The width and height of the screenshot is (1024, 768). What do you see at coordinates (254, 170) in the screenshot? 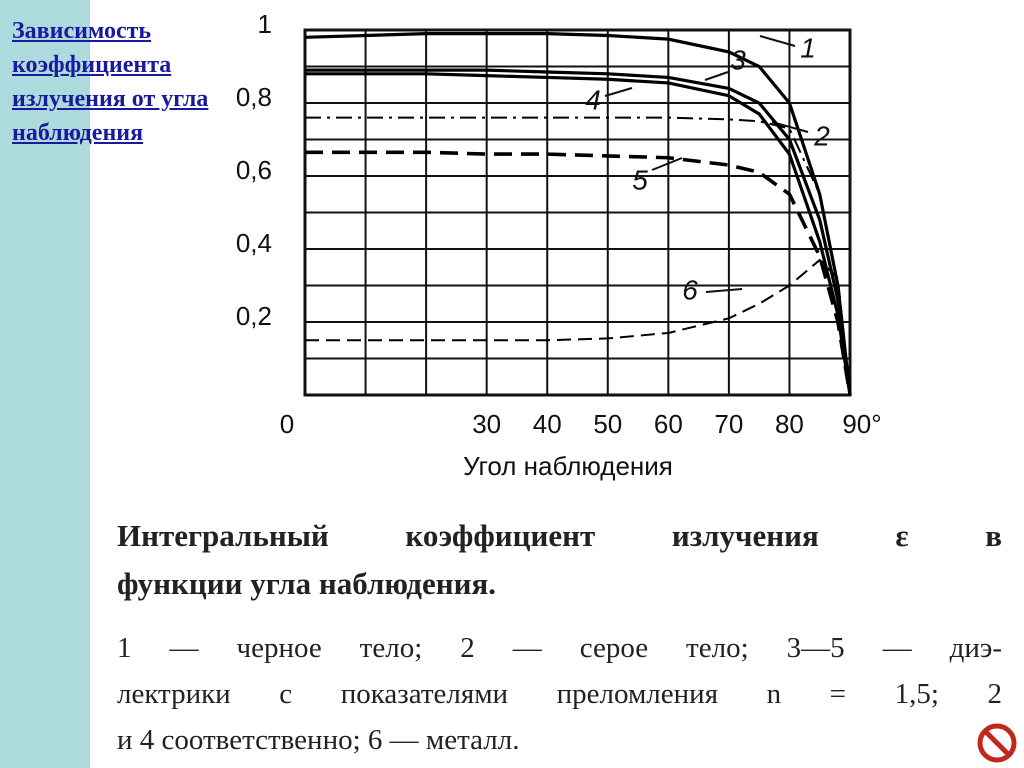
I see `y-tick-label: 0,6` at bounding box center [254, 170].